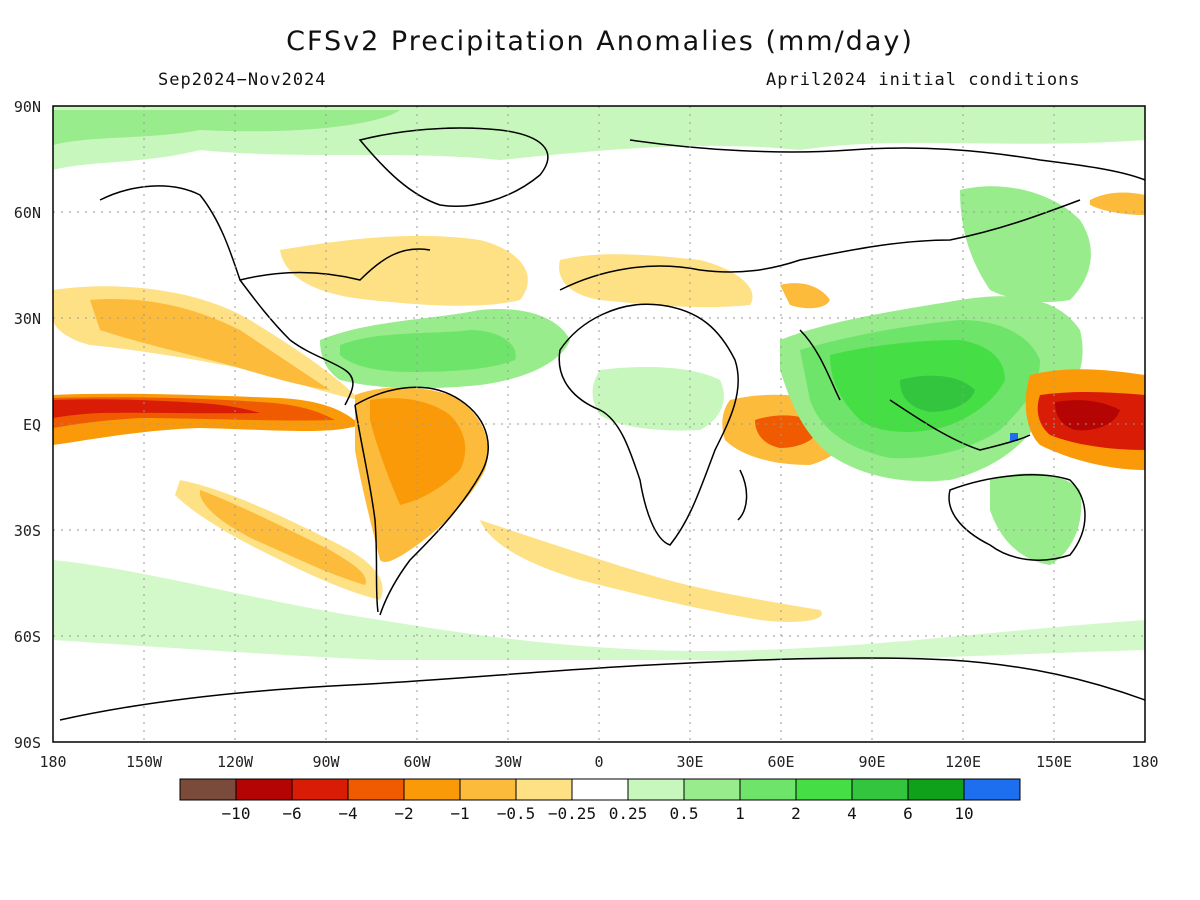  What do you see at coordinates (27, 319) in the screenshot?
I see `lat-label: 30N` at bounding box center [27, 319].